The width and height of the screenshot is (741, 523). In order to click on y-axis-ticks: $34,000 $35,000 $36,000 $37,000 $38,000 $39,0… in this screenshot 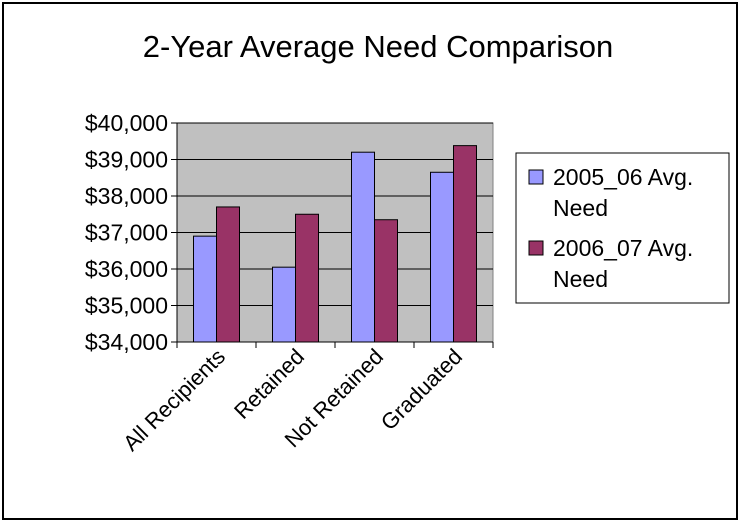, I will do `click(131, 232)`.